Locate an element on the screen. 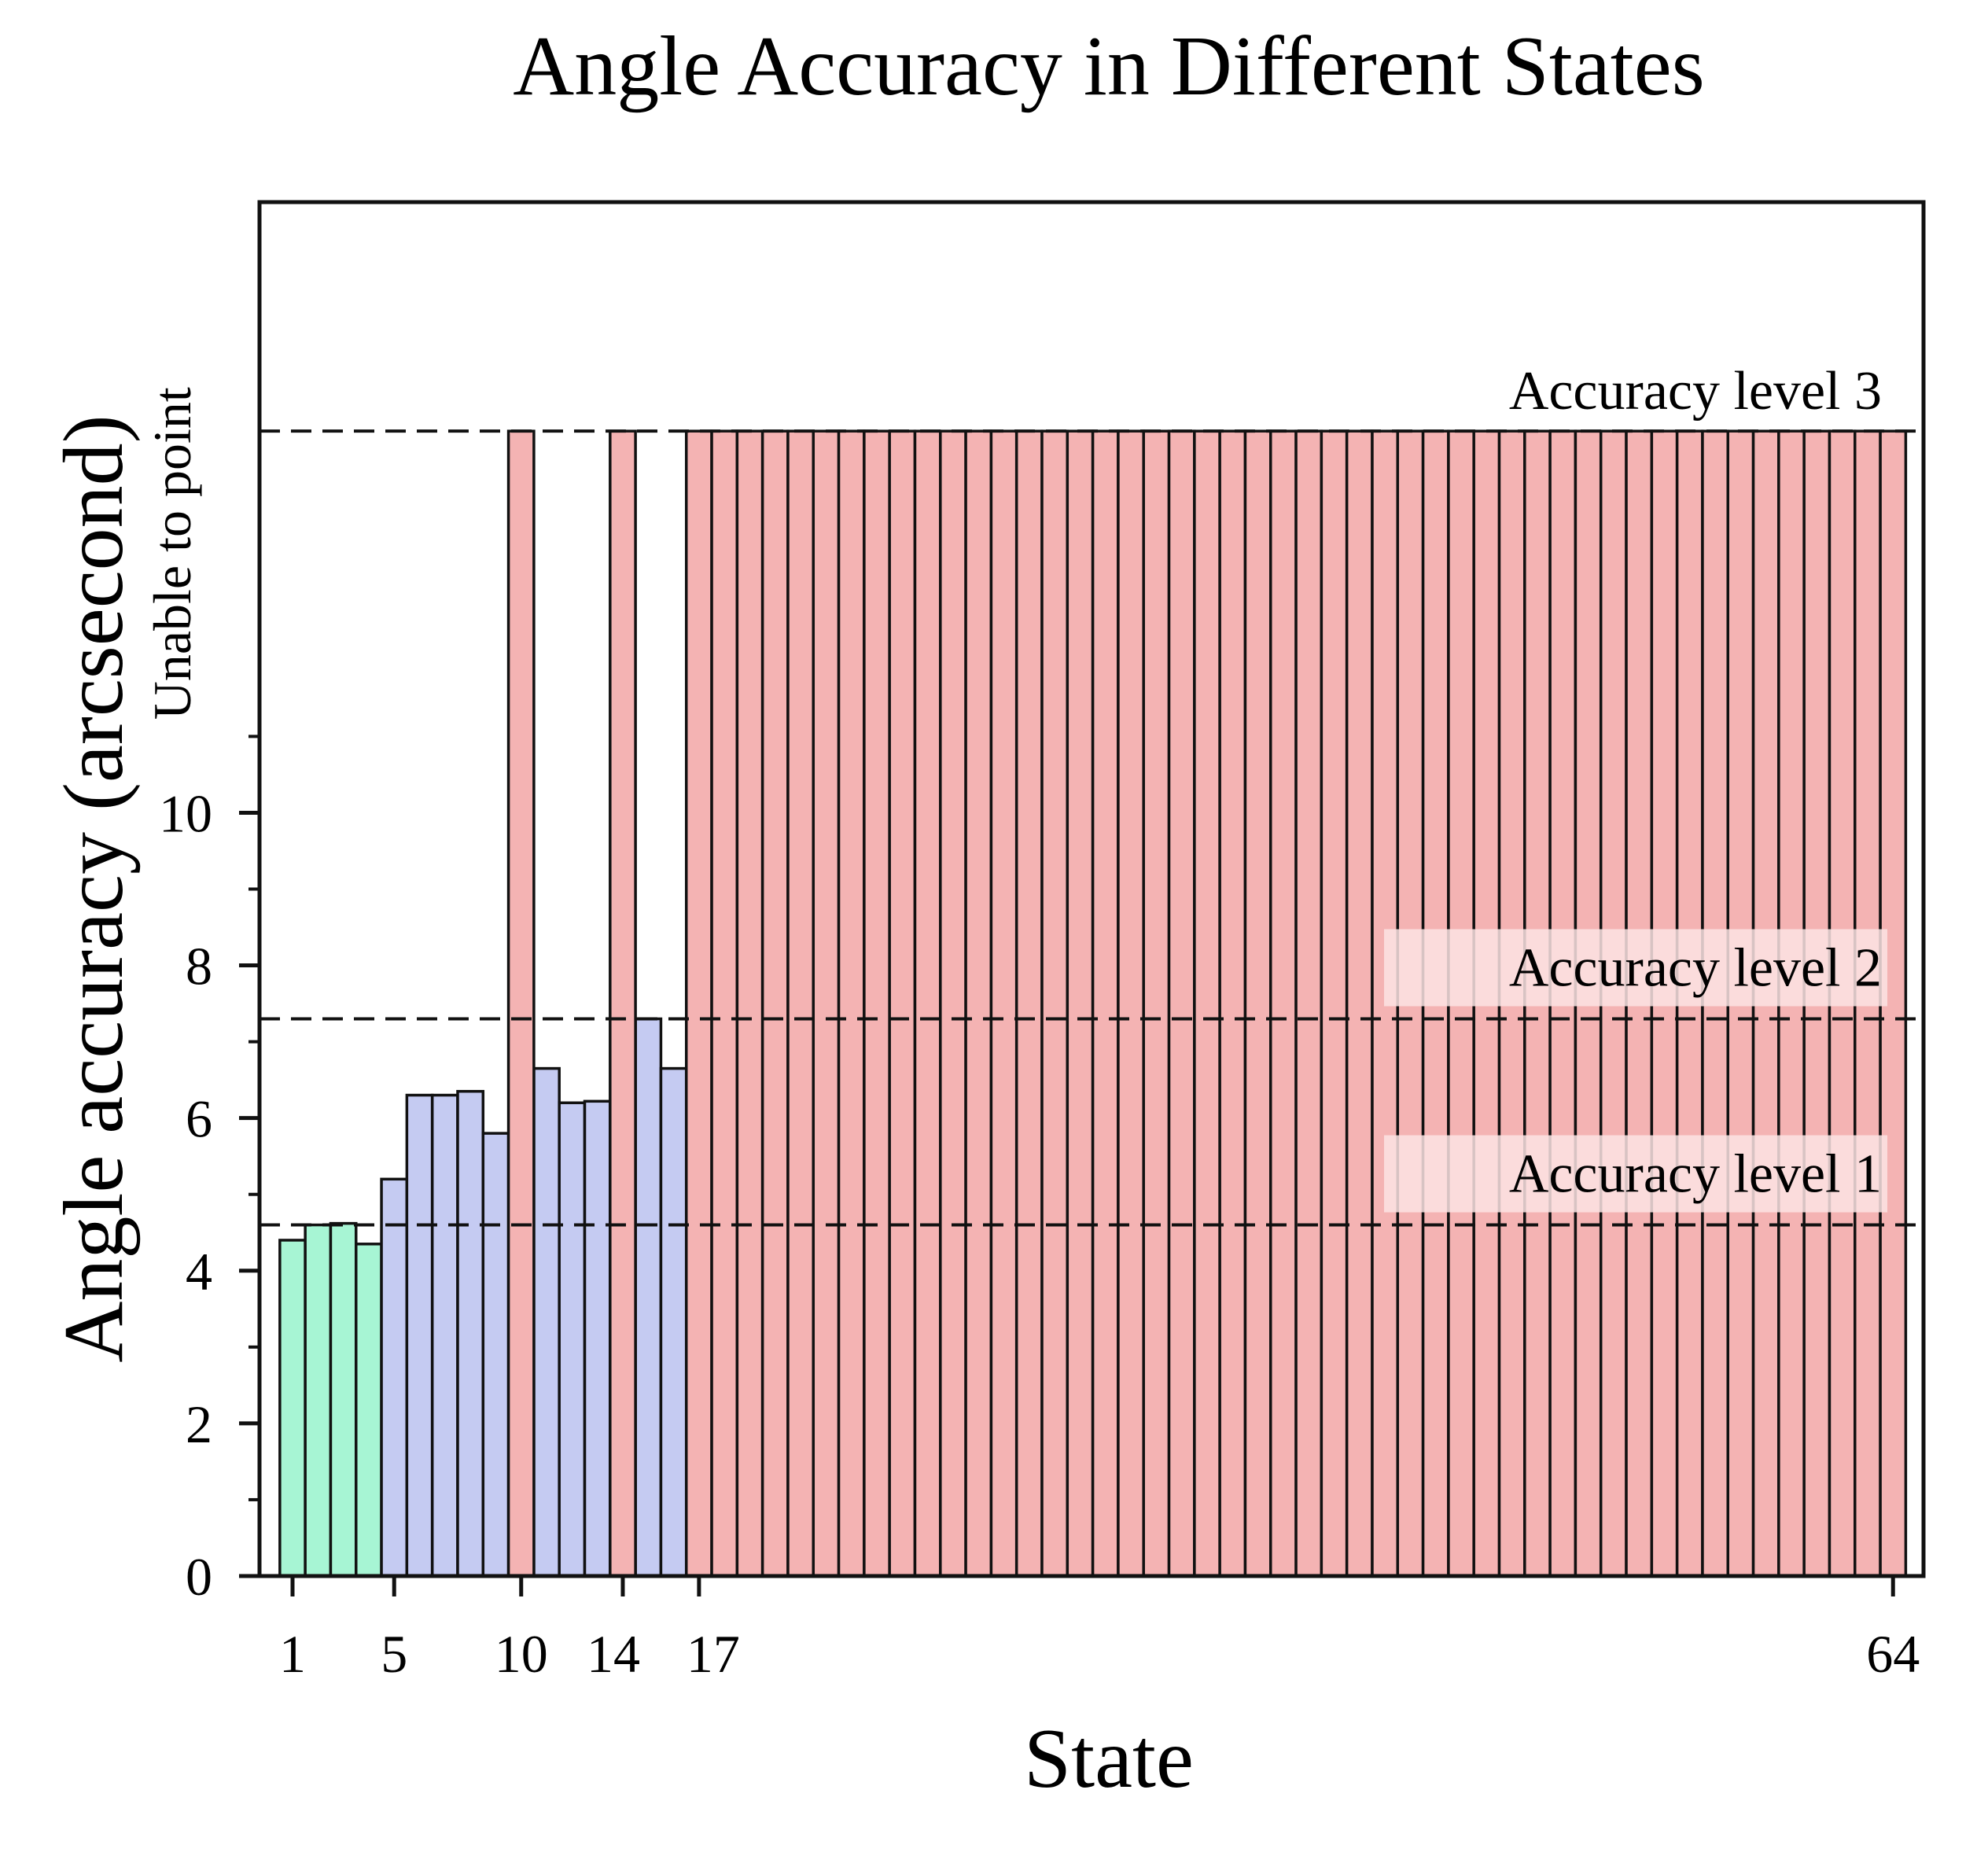  x-tick-label-10: 10 is located at coordinates (521, 1654).